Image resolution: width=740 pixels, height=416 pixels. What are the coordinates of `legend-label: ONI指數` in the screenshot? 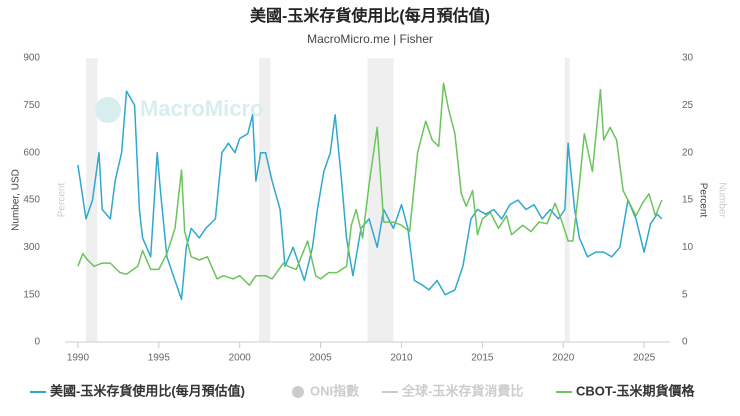 It's located at (334, 390).